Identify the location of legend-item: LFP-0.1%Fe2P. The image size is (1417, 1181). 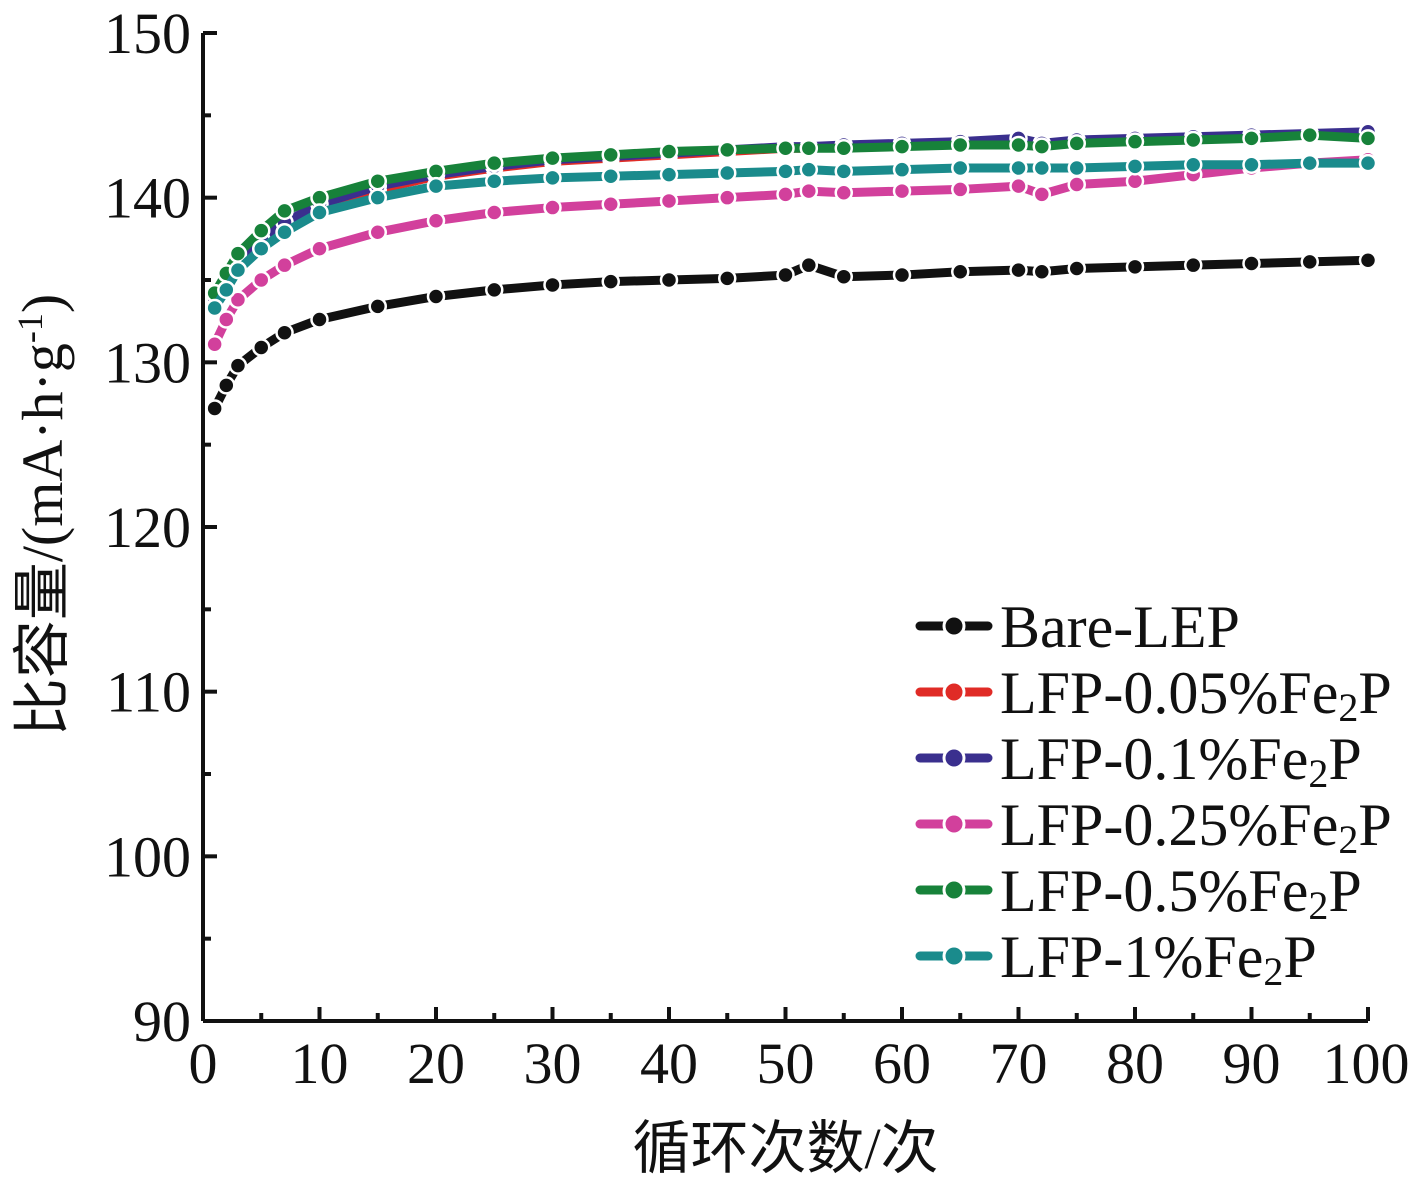
(1138, 761).